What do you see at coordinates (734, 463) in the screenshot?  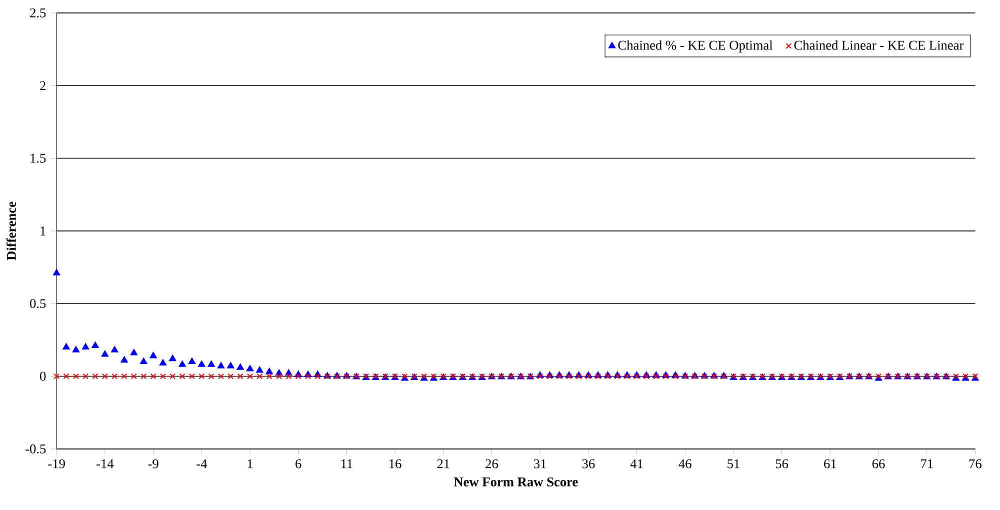 I see `x-tick-label: 51` at bounding box center [734, 463].